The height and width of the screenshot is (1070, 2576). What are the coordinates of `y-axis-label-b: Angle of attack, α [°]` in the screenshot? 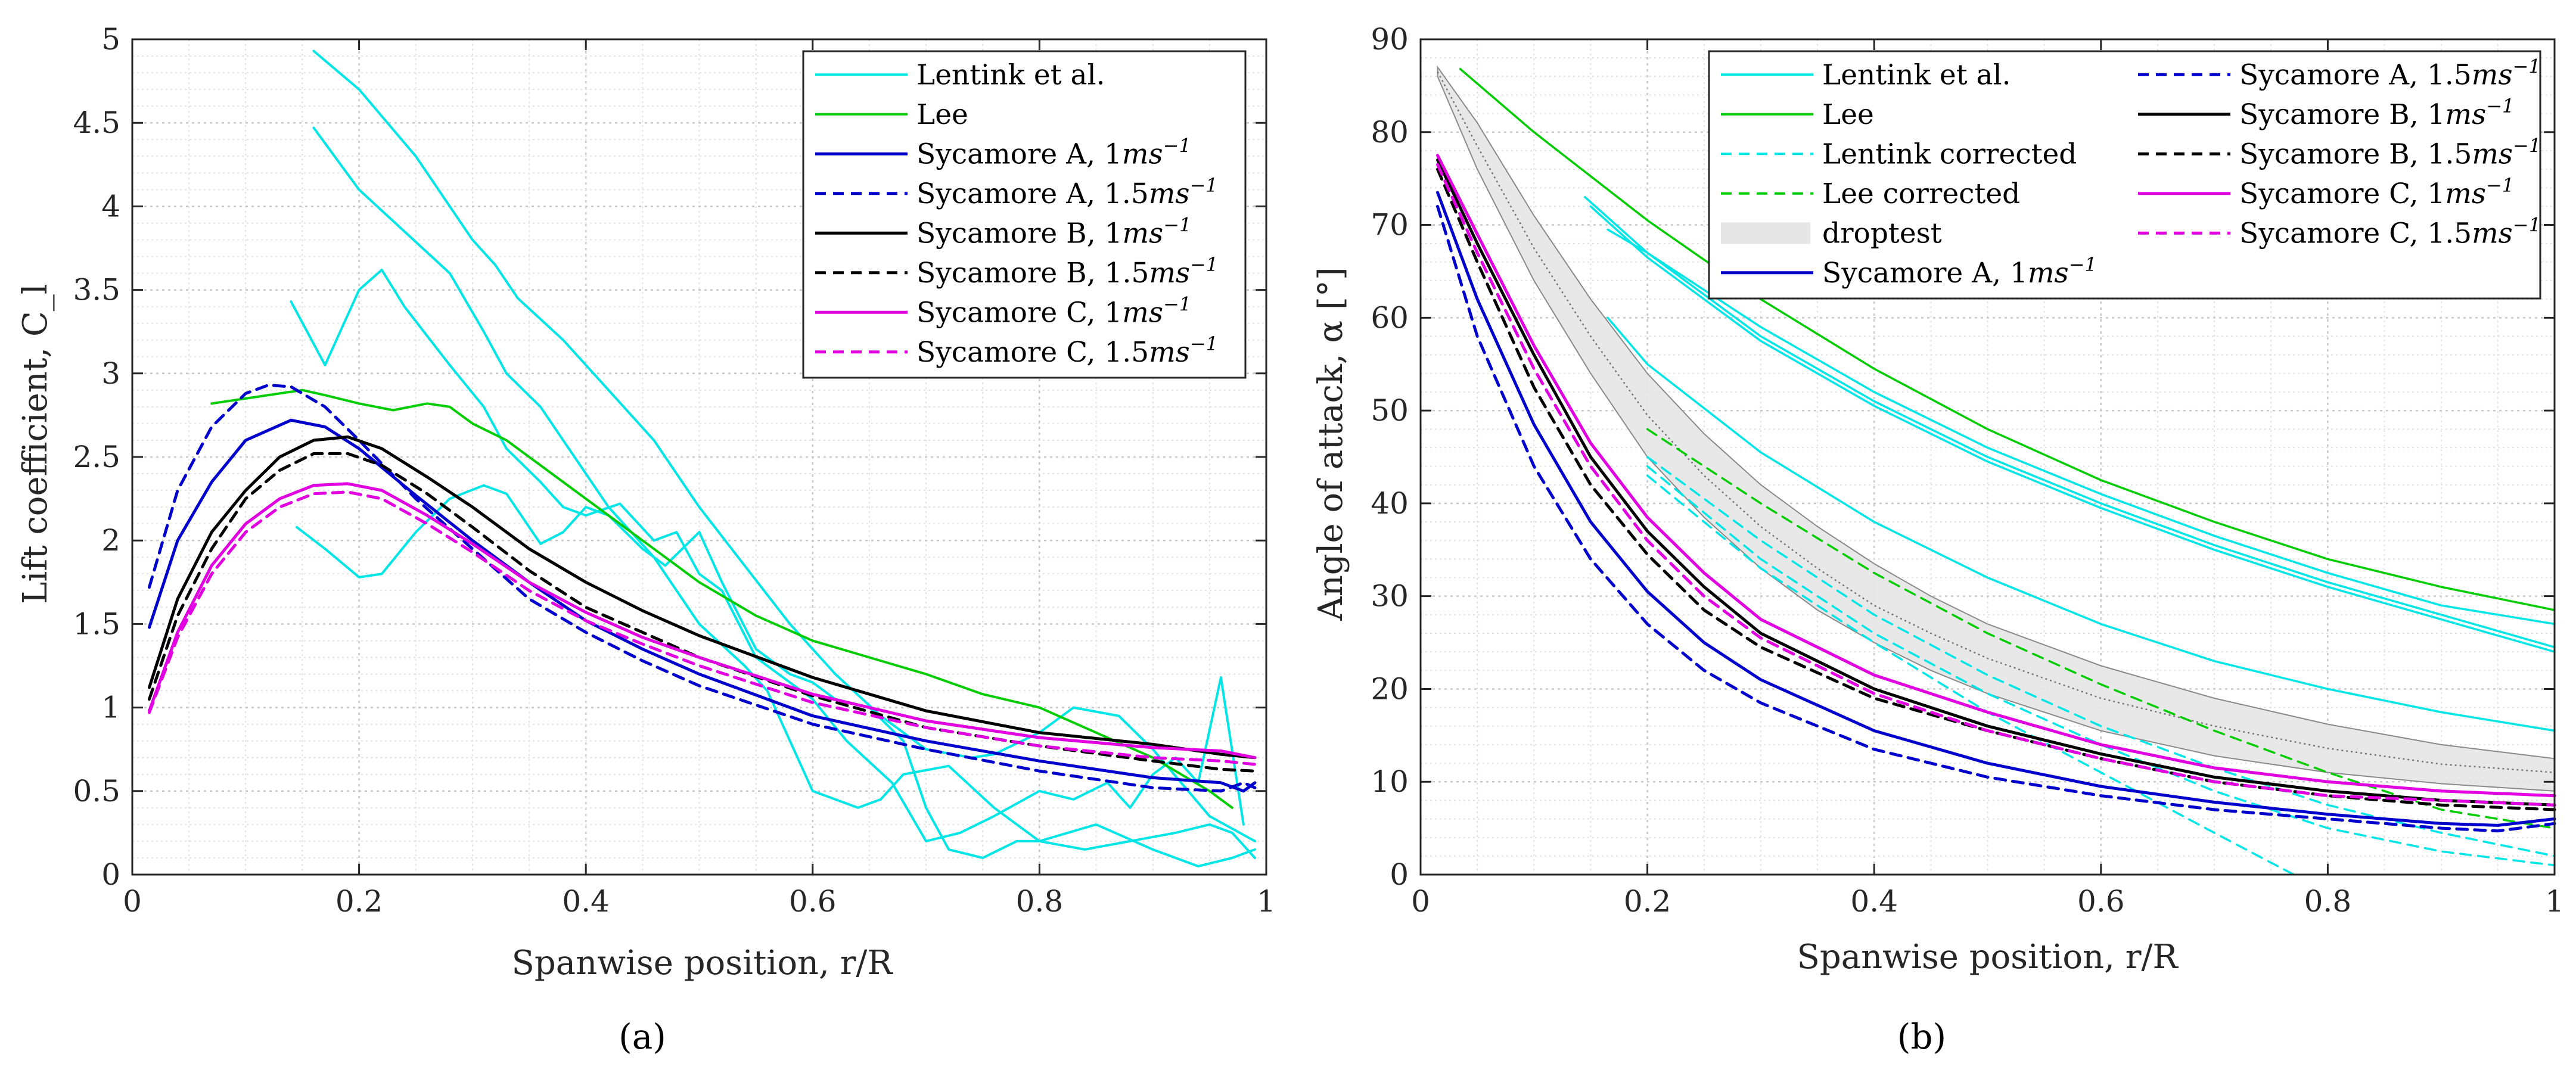 It's located at (1331, 444).